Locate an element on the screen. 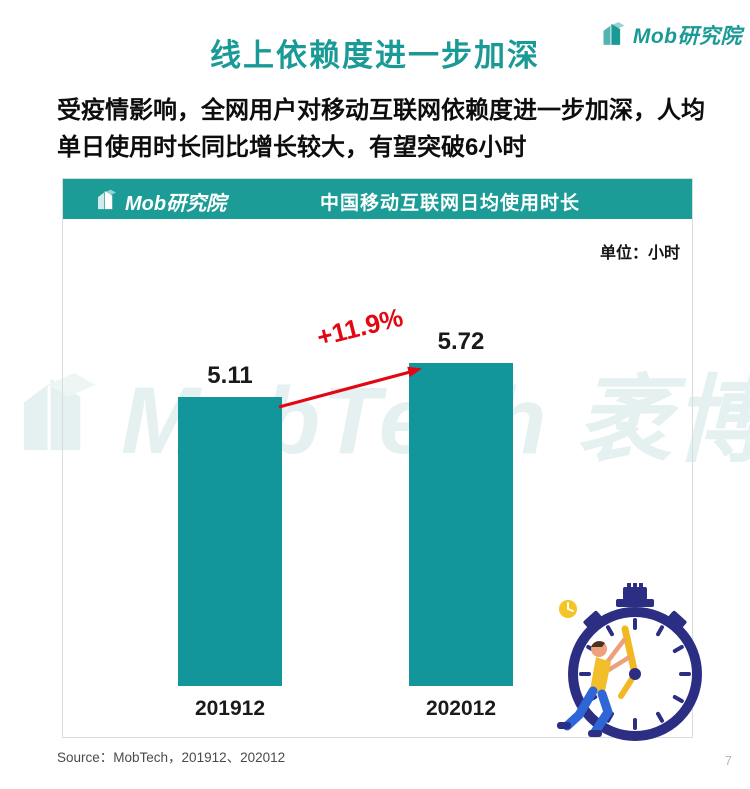 This screenshot has height=789, width=750. chart-title: 中国移动互联网日均使用时长 is located at coordinates (450, 203).